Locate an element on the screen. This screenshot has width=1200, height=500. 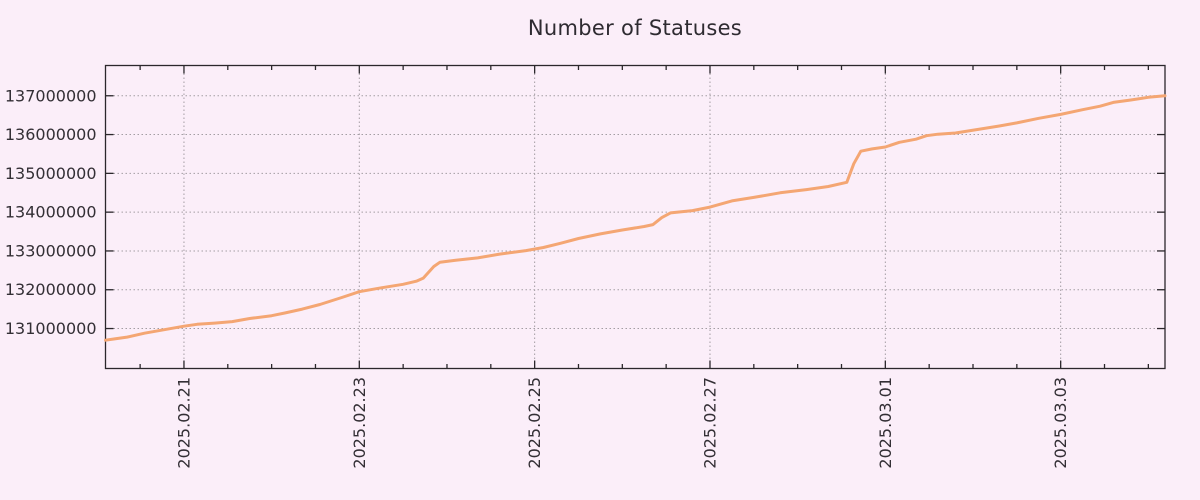
y-tick-label: 135000000 is located at coordinates (51, 173).